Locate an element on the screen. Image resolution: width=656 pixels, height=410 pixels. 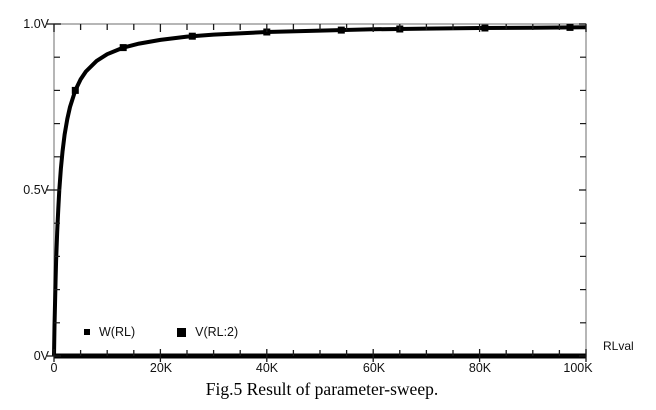
legend-label-w-rl: W(RL) is located at coordinates (117, 332).